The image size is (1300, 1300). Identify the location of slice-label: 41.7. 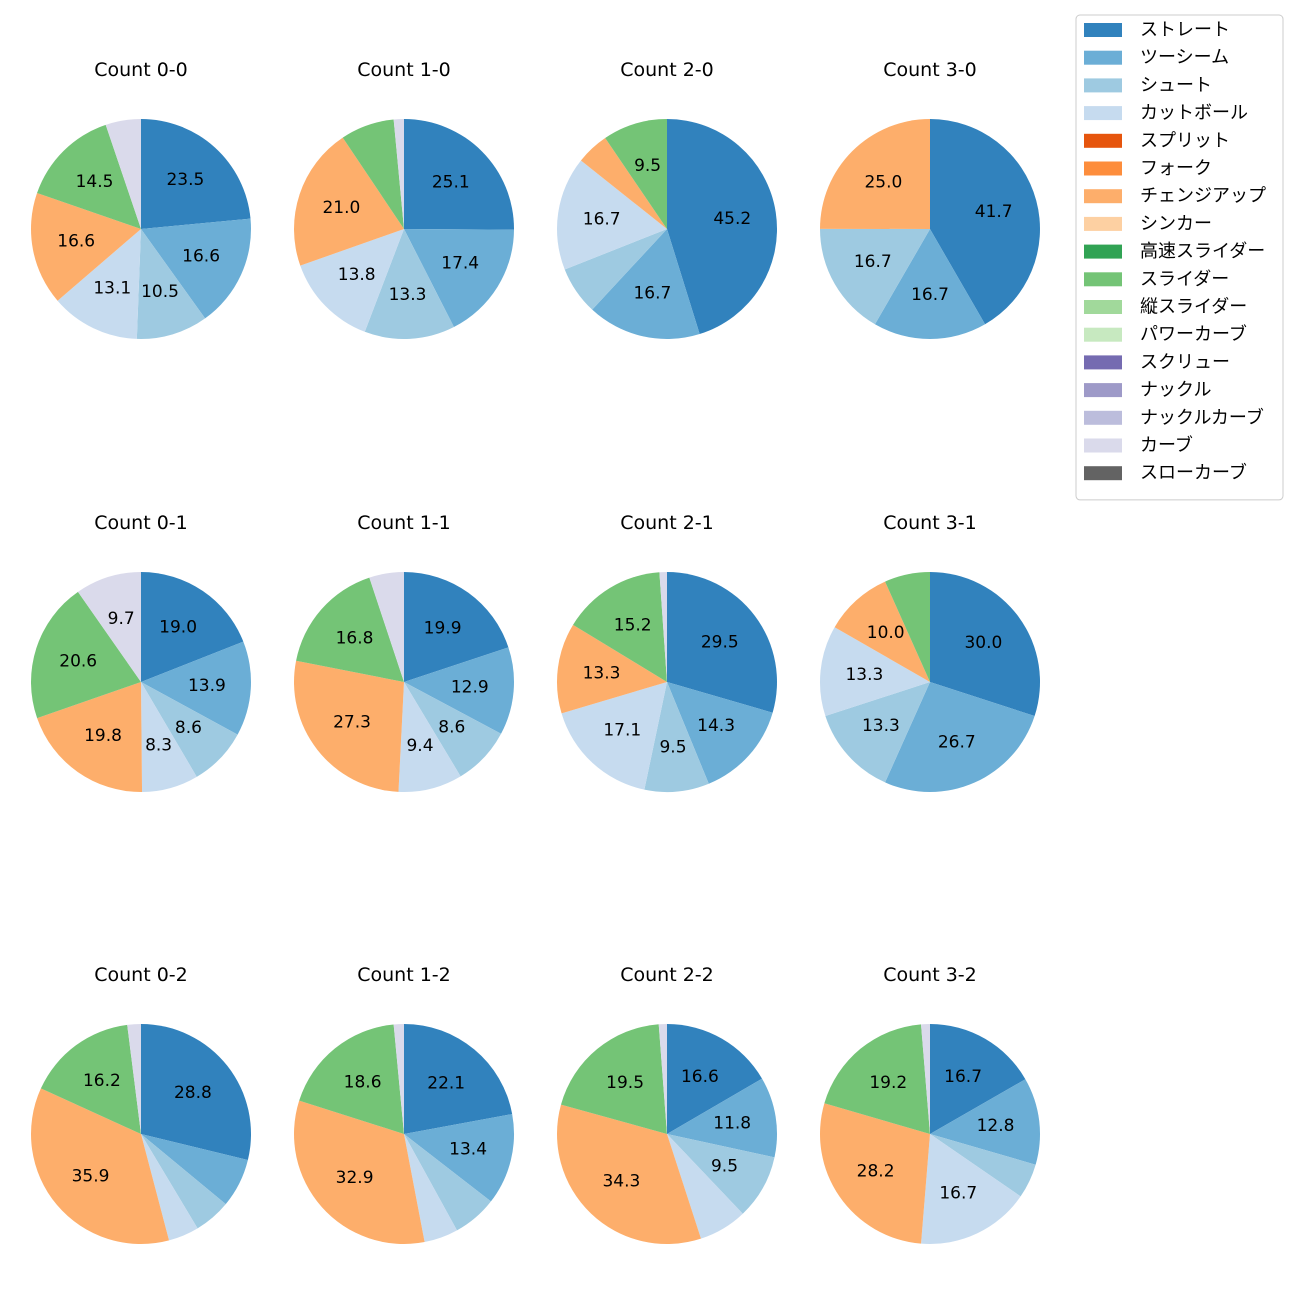
(994, 212).